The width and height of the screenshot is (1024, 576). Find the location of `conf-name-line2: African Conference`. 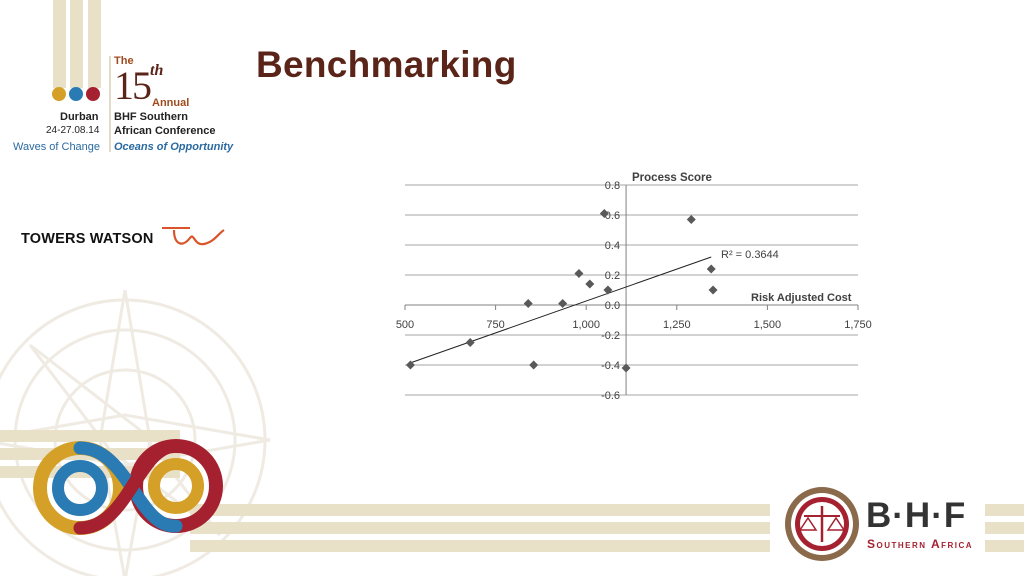

conf-name-line2: African Conference is located at coordinates (165, 131).